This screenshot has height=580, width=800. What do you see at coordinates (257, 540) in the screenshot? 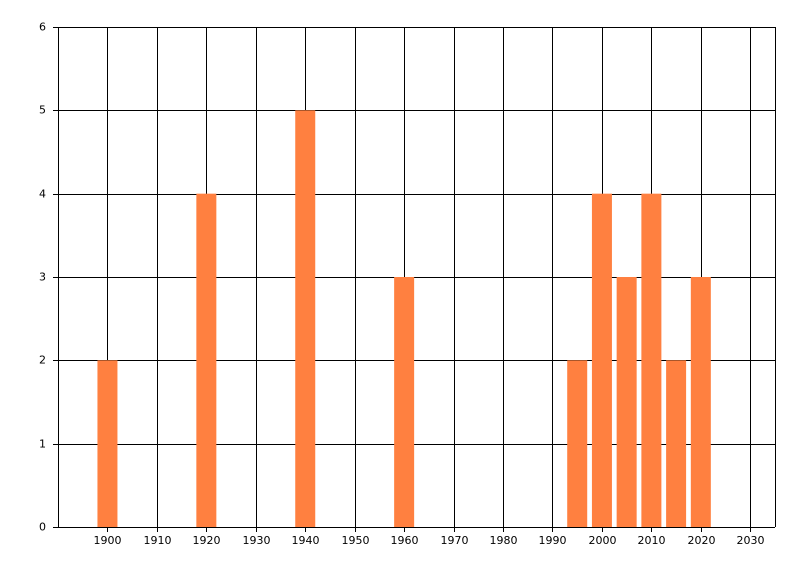
I see `x-tick-label: 1930` at bounding box center [257, 540].